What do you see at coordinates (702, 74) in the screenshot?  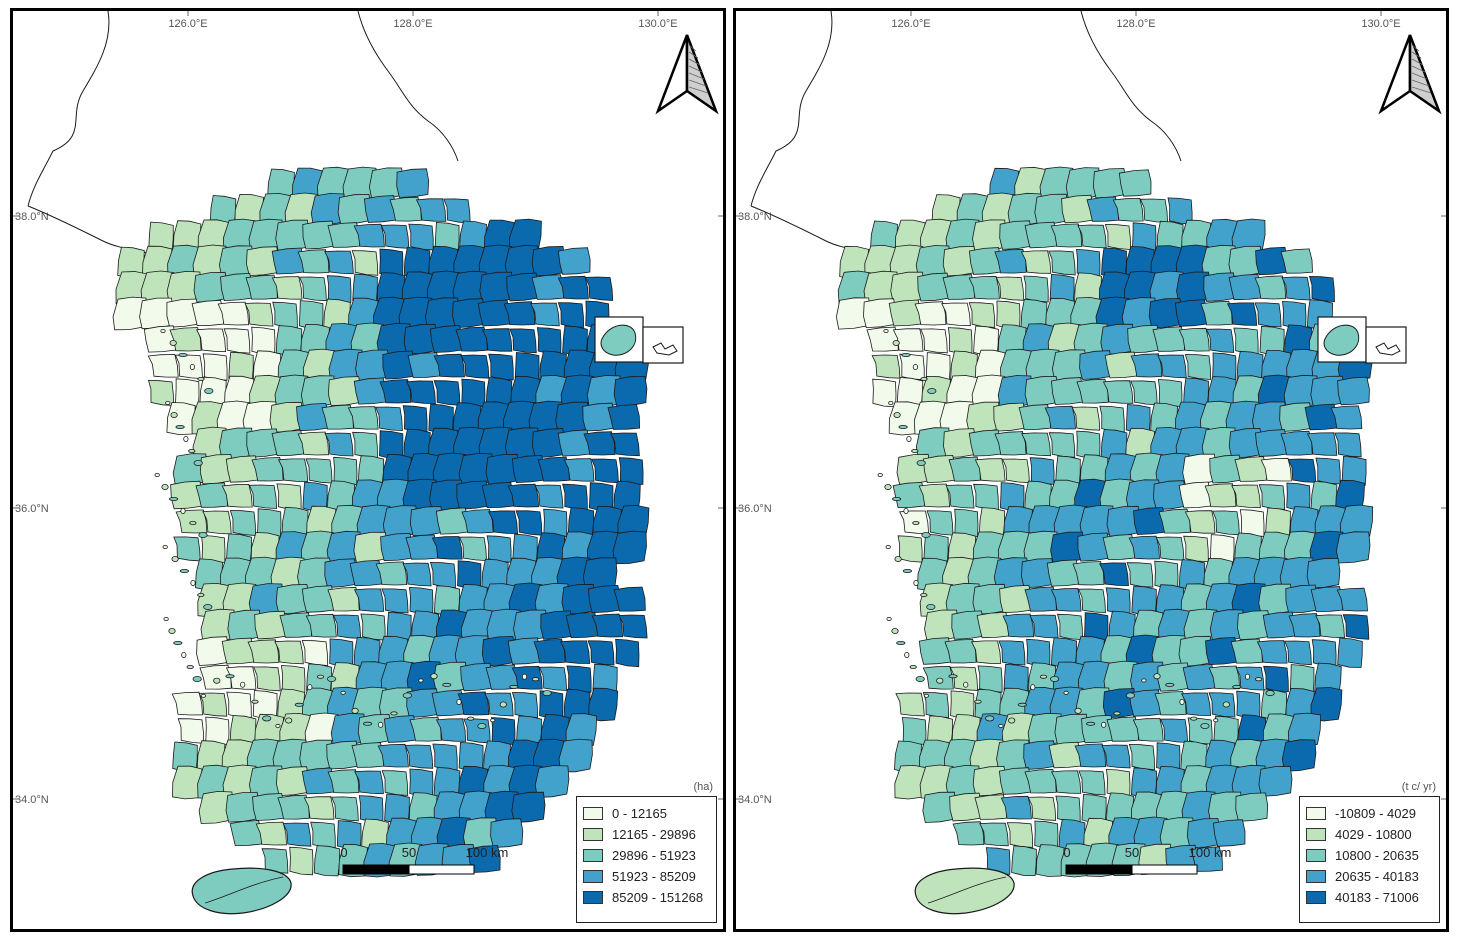 I see `north-arrow-right` at bounding box center [702, 74].